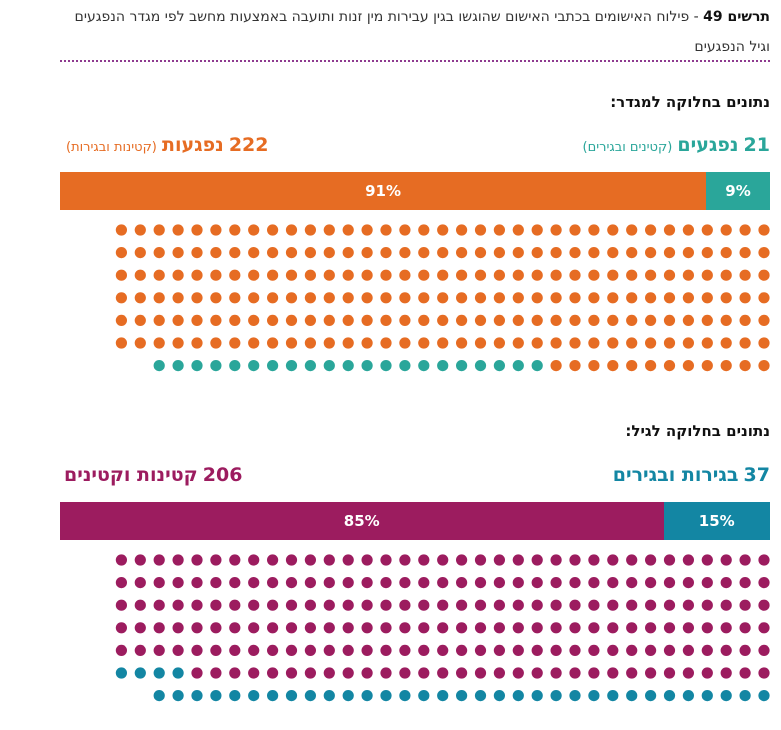  I want to click on adults-count-label: 37 בגירות ובגירים, so click(691, 475).